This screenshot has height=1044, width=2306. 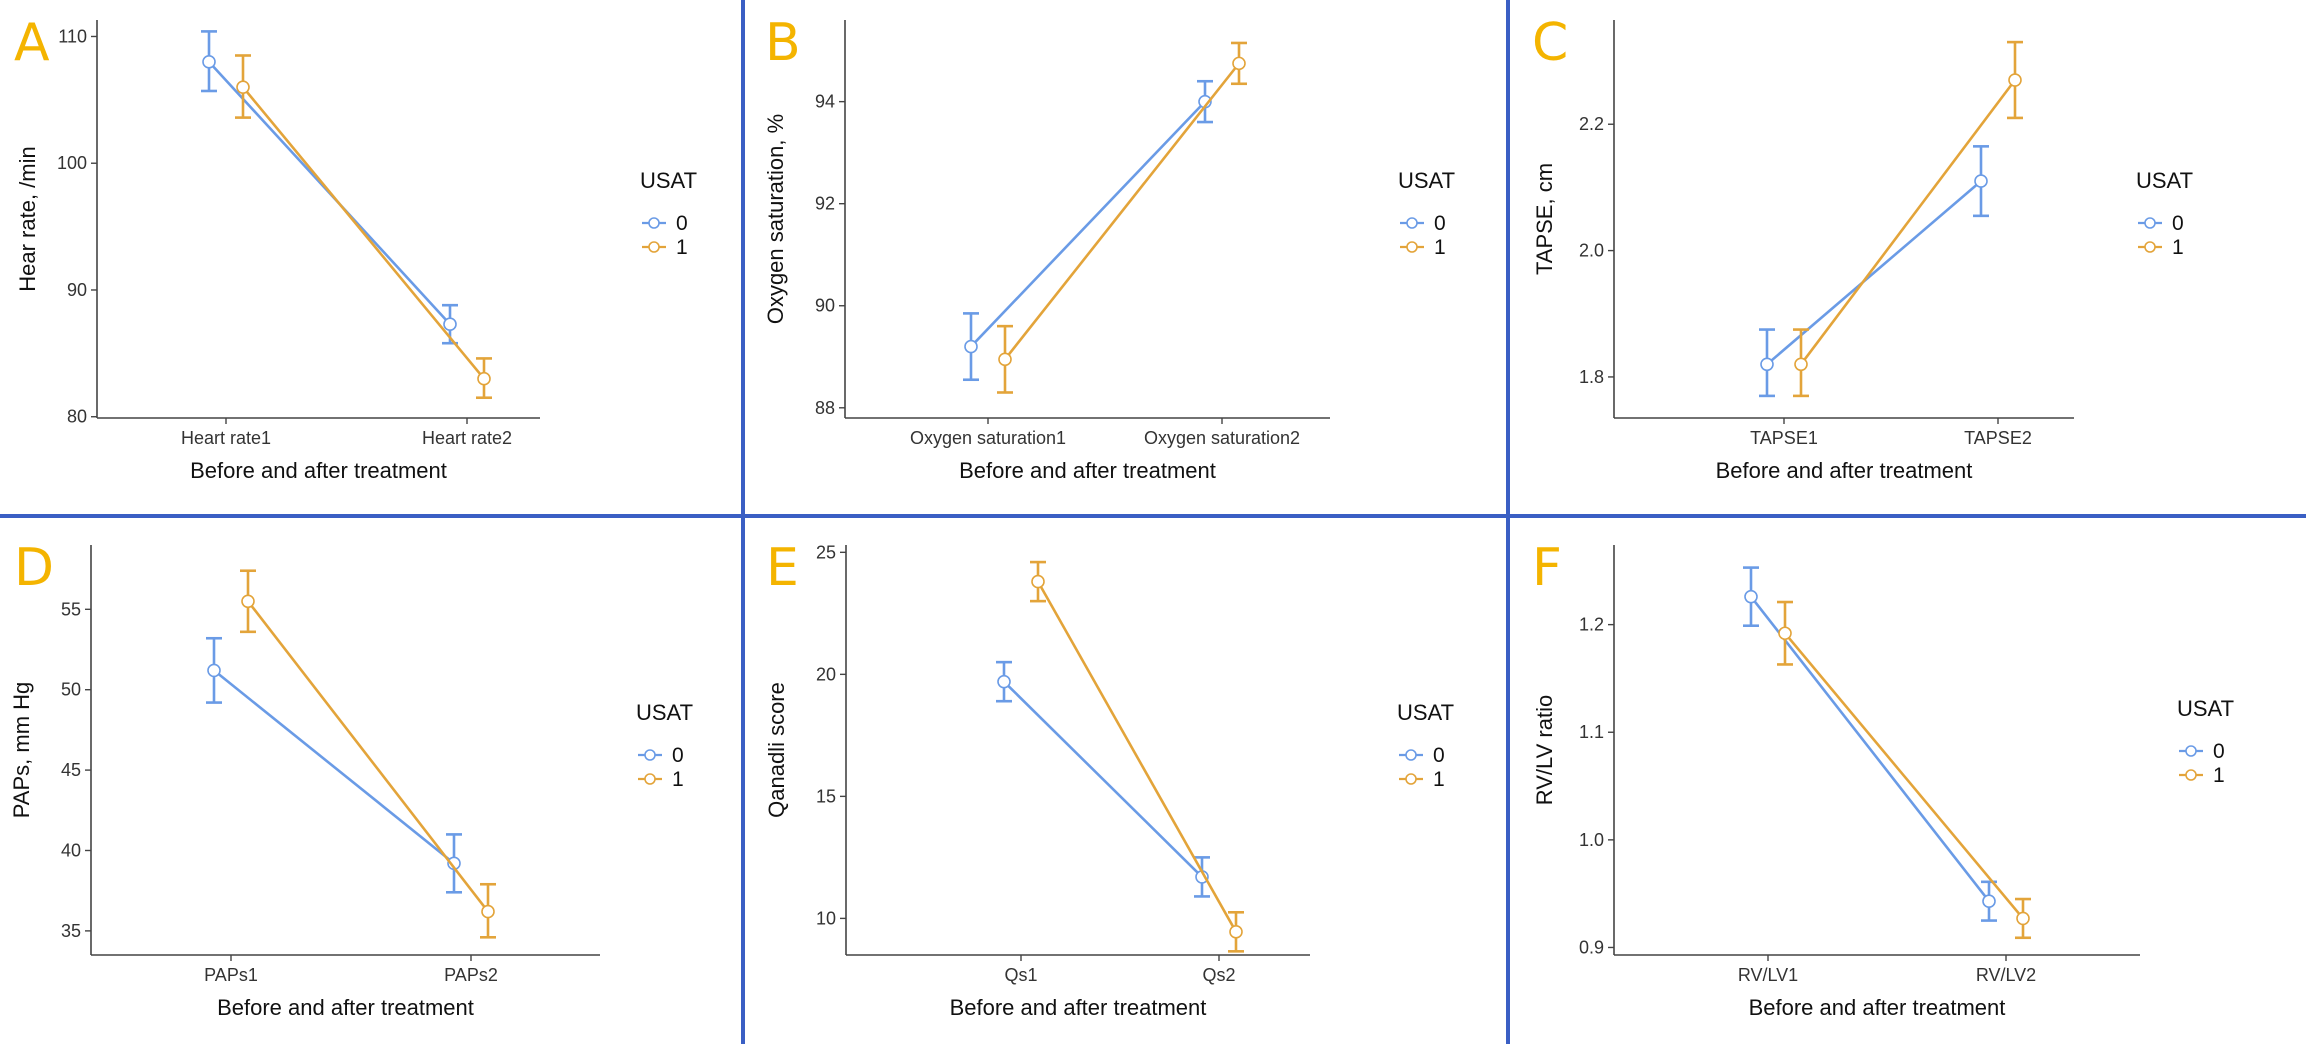 What do you see at coordinates (988, 438) in the screenshot?
I see `x-tick-label: Oxygen saturation1` at bounding box center [988, 438].